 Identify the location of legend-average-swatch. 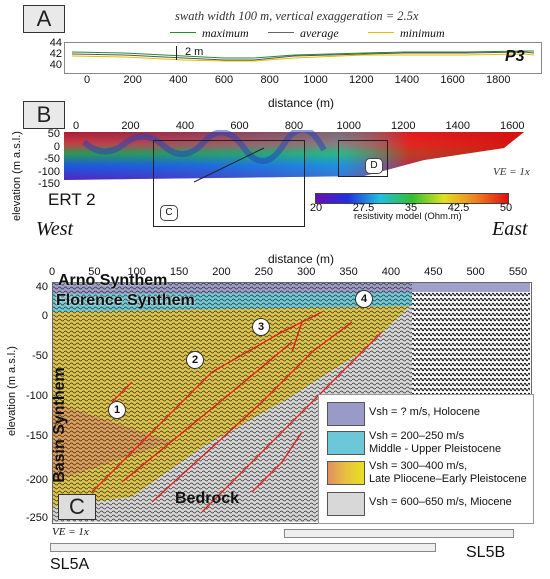
(281, 32).